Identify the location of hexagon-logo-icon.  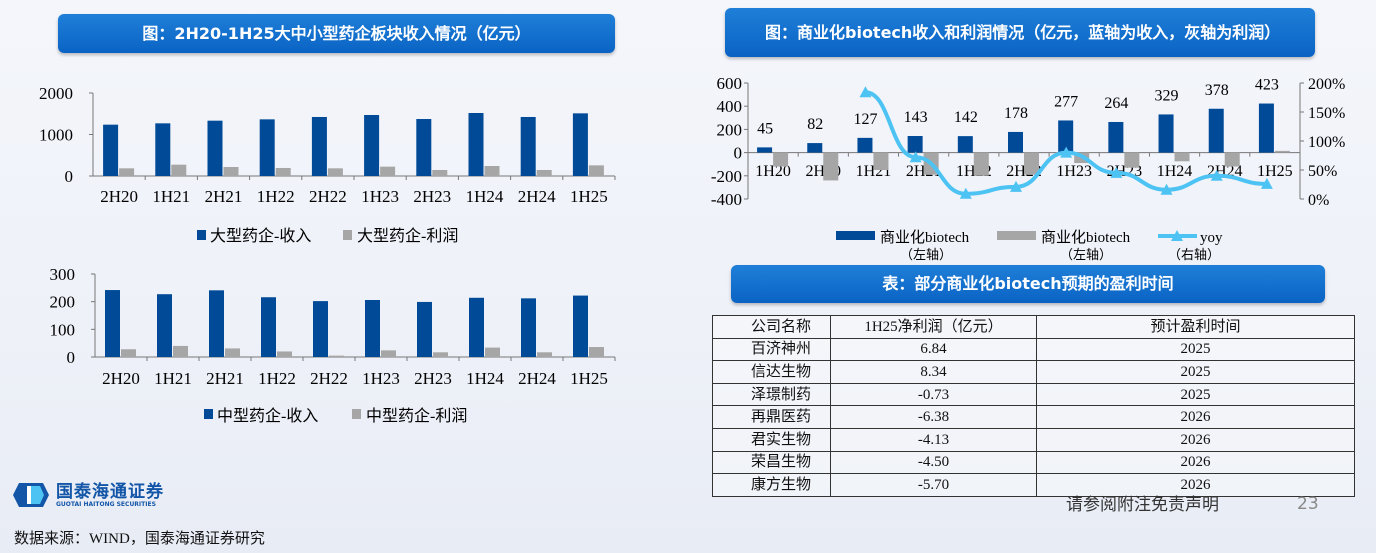
(31, 495).